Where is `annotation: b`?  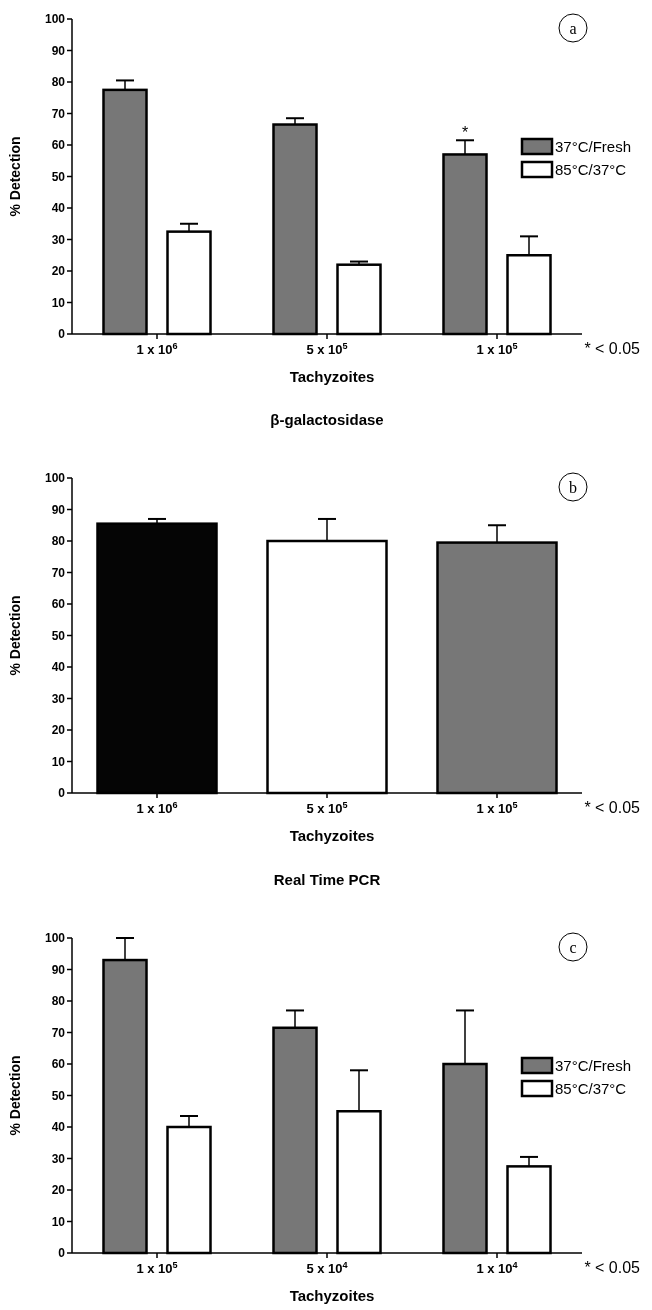
annotation: b is located at coordinates (573, 487).